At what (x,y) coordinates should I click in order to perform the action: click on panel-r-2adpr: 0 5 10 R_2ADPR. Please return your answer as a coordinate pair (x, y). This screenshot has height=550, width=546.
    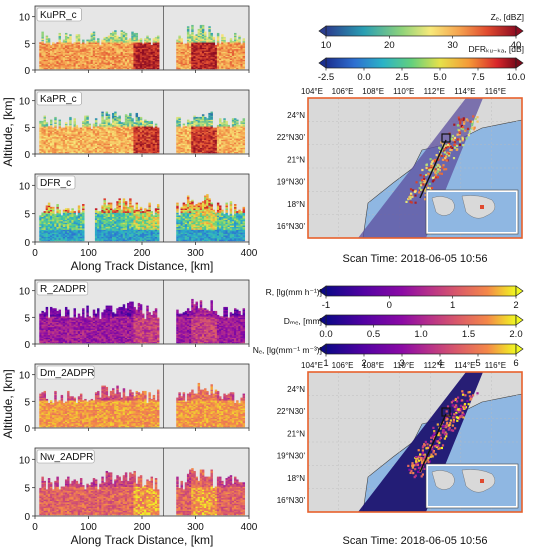
    Looking at the image, I should click on (134, 315).